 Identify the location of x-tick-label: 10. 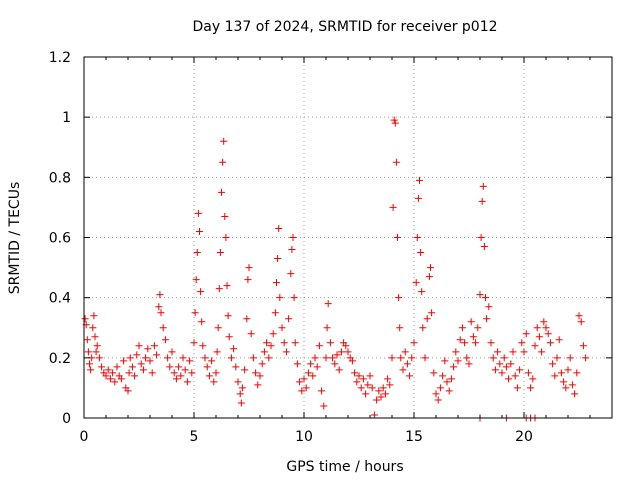
(304, 437).